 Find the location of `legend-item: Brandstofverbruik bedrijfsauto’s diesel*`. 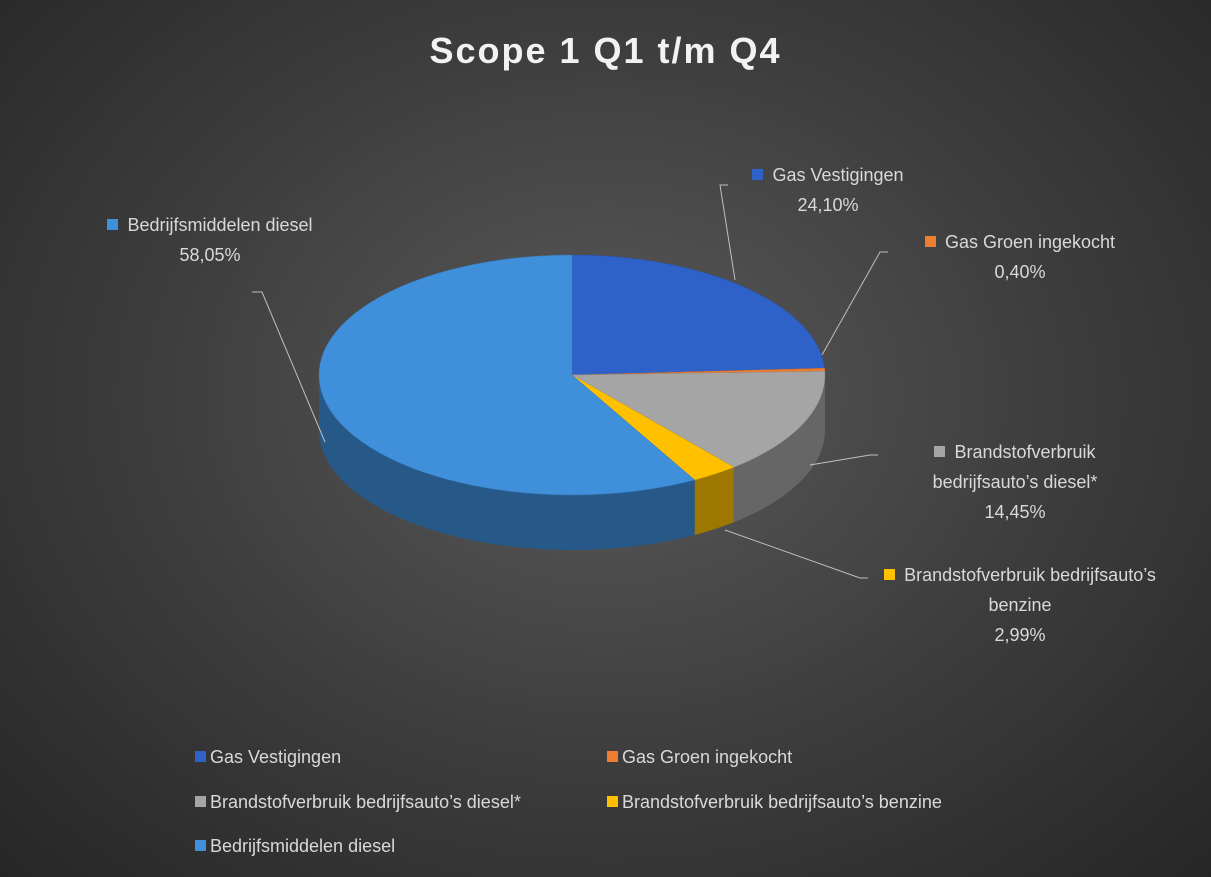

legend-item: Brandstofverbruik bedrijfsauto’s diesel* is located at coordinates (358, 802).